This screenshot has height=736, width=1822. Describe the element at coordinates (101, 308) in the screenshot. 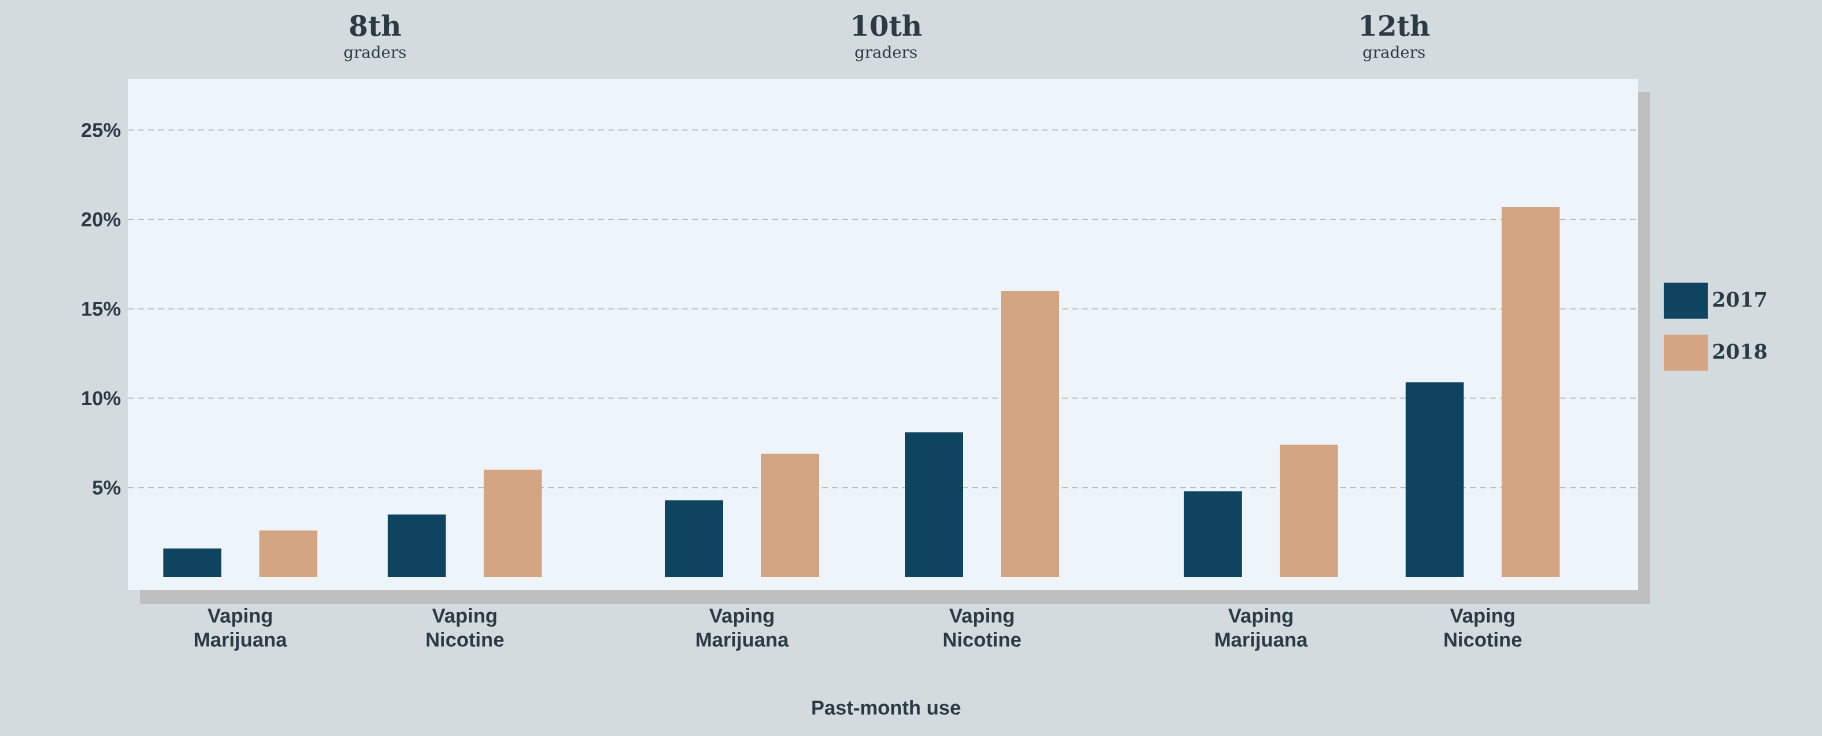

I see `y-tick-label: 15%` at that location.